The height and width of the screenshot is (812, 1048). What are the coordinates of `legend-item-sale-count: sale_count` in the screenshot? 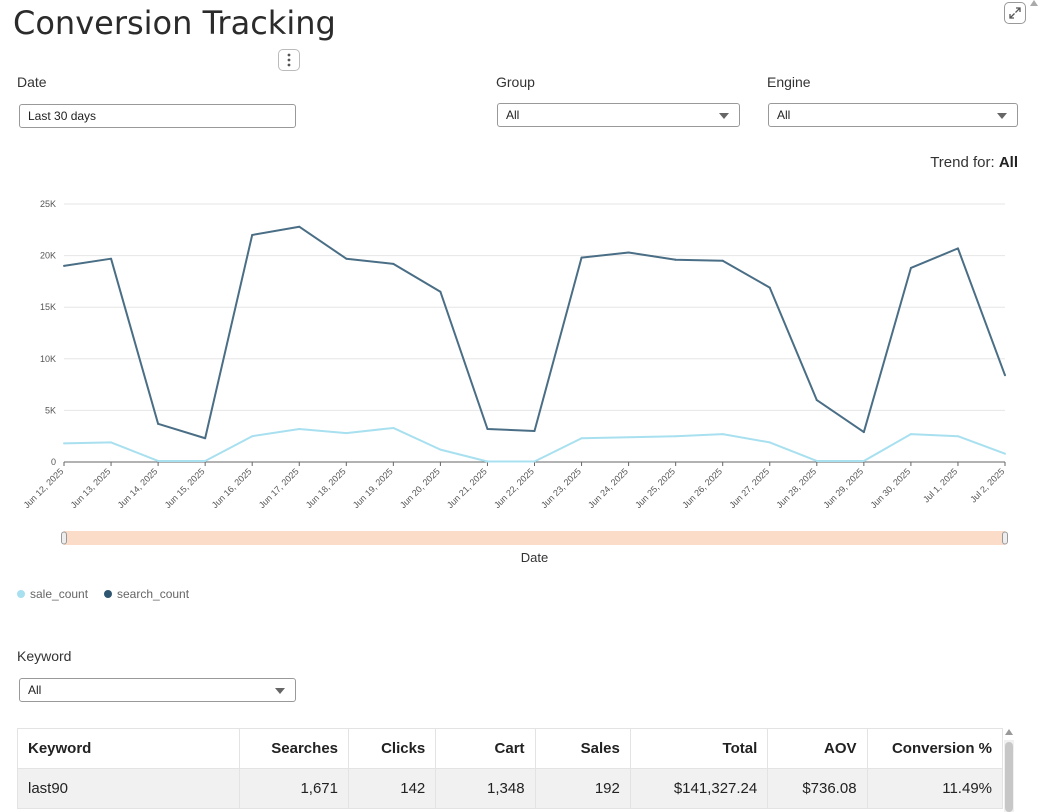 It's located at (52, 594).